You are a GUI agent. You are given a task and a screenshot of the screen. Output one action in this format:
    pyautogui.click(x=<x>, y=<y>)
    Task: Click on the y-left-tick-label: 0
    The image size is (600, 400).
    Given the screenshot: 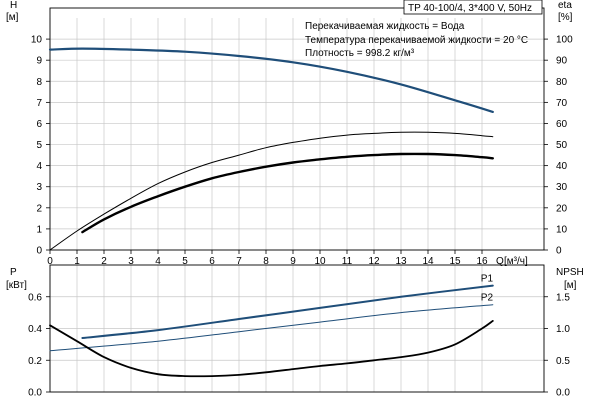 What is the action you would take?
    pyautogui.click(x=39, y=251)
    